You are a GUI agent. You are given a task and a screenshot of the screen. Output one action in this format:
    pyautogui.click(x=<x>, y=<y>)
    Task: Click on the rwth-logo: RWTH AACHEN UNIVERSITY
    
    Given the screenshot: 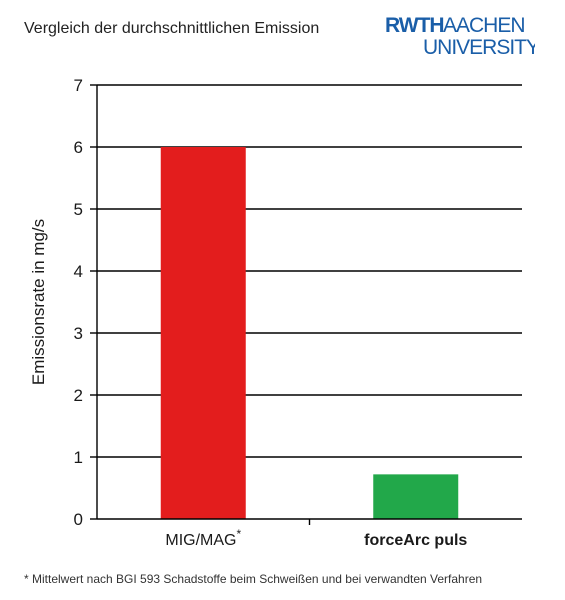 What is the action you would take?
    pyautogui.click(x=460, y=35)
    